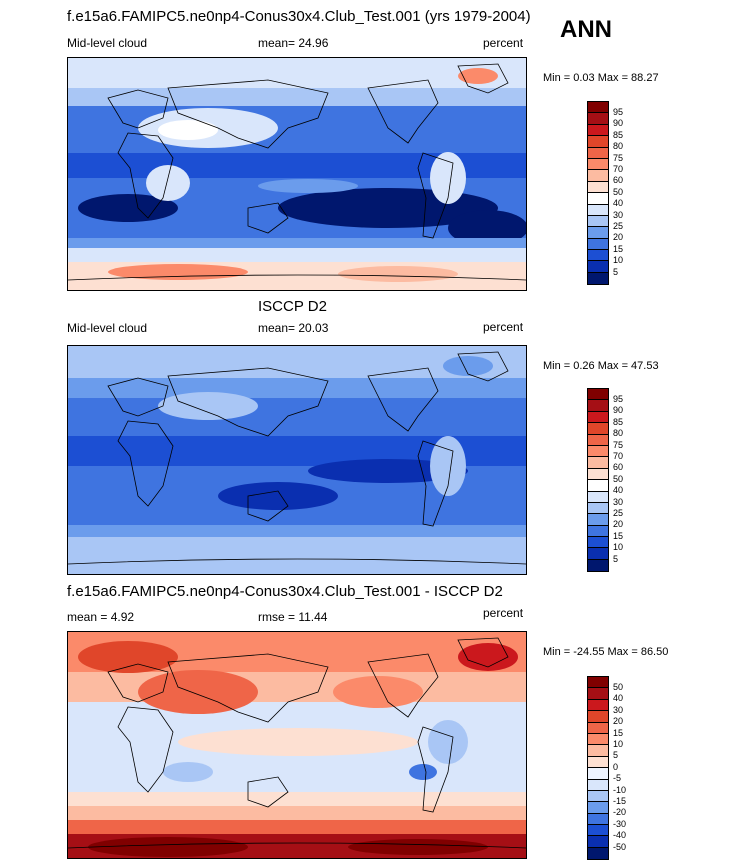  I want to click on panel2-colorbar, so click(598, 480).